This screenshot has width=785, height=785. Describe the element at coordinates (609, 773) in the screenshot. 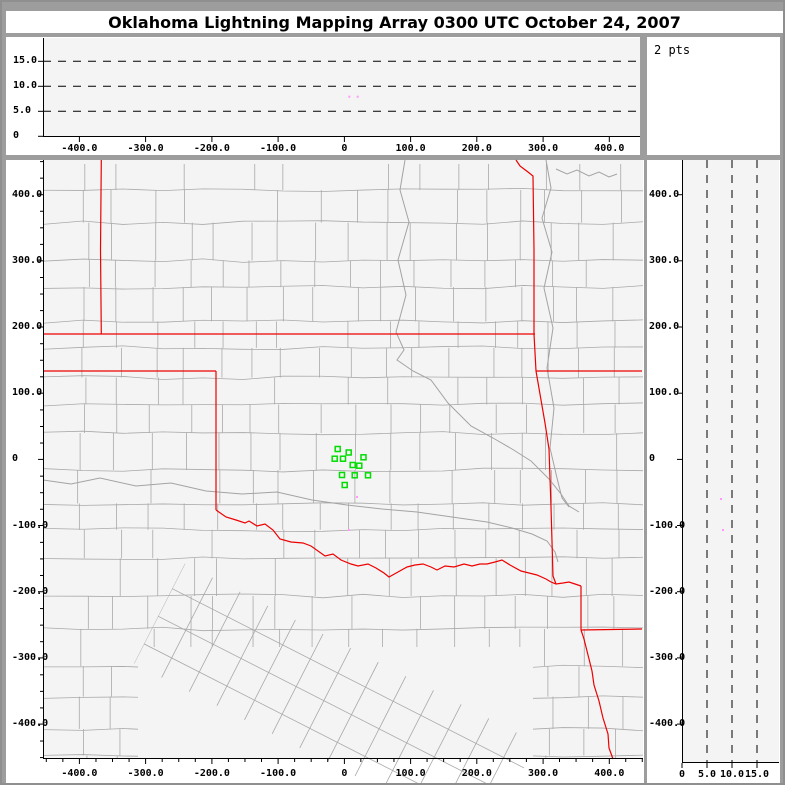

I see `map-x-tick-label: 400.0` at that location.